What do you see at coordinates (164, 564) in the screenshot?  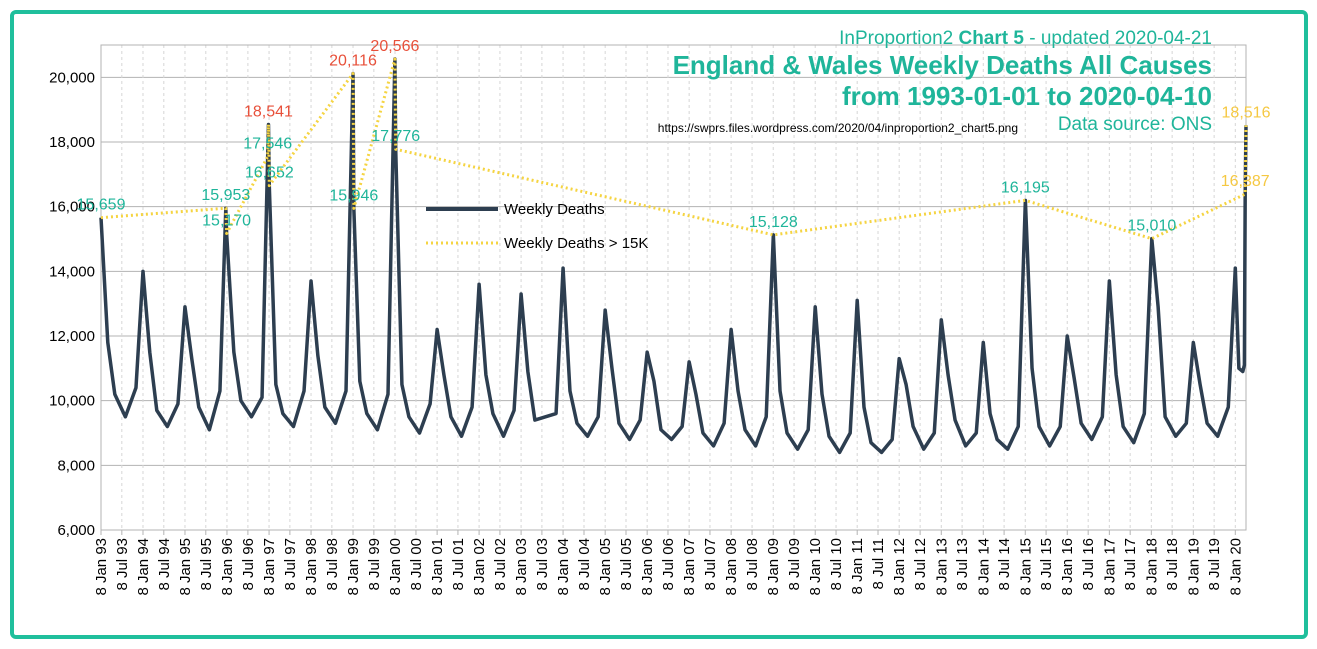 I see `x-tick-label: 8 Jul 94` at bounding box center [164, 564].